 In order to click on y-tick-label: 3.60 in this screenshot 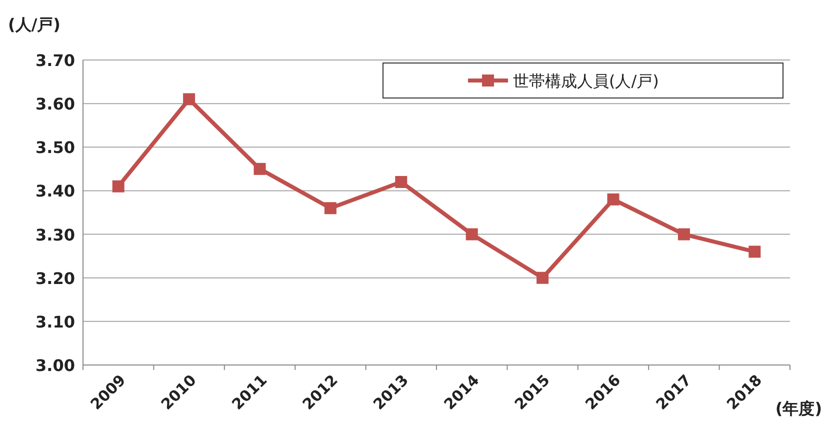, I will do `click(55, 104)`.